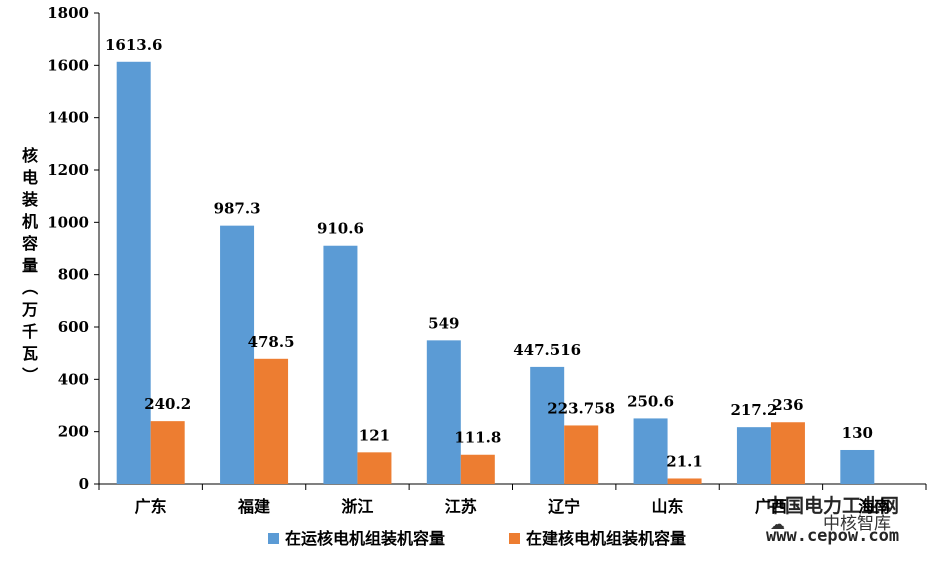  Describe the element at coordinates (133, 45) in the screenshot. I see `data-label: 1613.6` at that location.